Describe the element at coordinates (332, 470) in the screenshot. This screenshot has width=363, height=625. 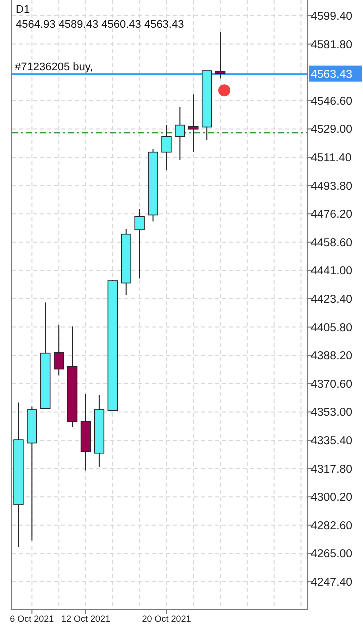
I see `y-tick-label: 4317.80` at that location.